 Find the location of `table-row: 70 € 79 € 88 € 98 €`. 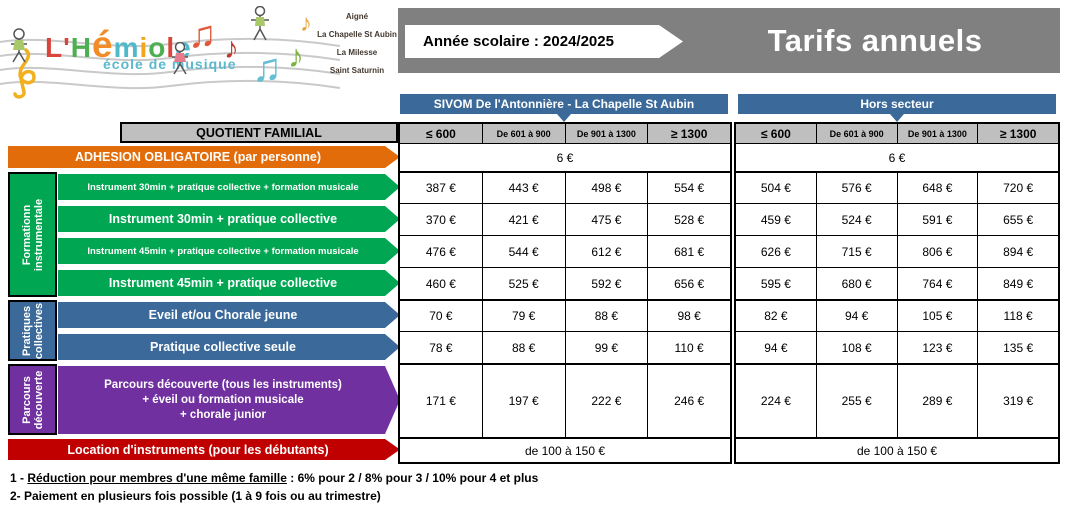

table-row: 70 € 79 € 88 € 98 € is located at coordinates (565, 315).